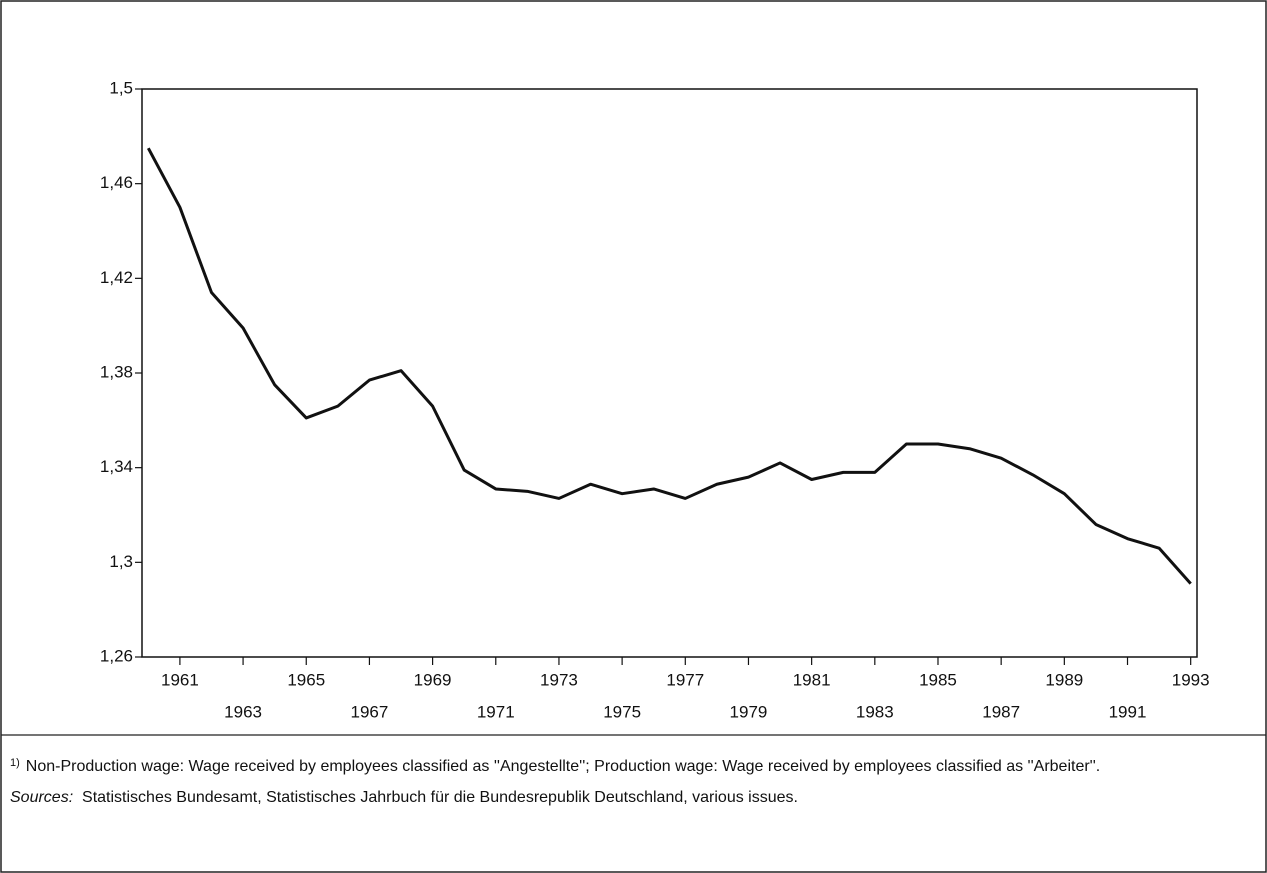 Image resolution: width=1267 pixels, height=873 pixels. I want to click on x-tick-label: 1989, so click(1064, 679).